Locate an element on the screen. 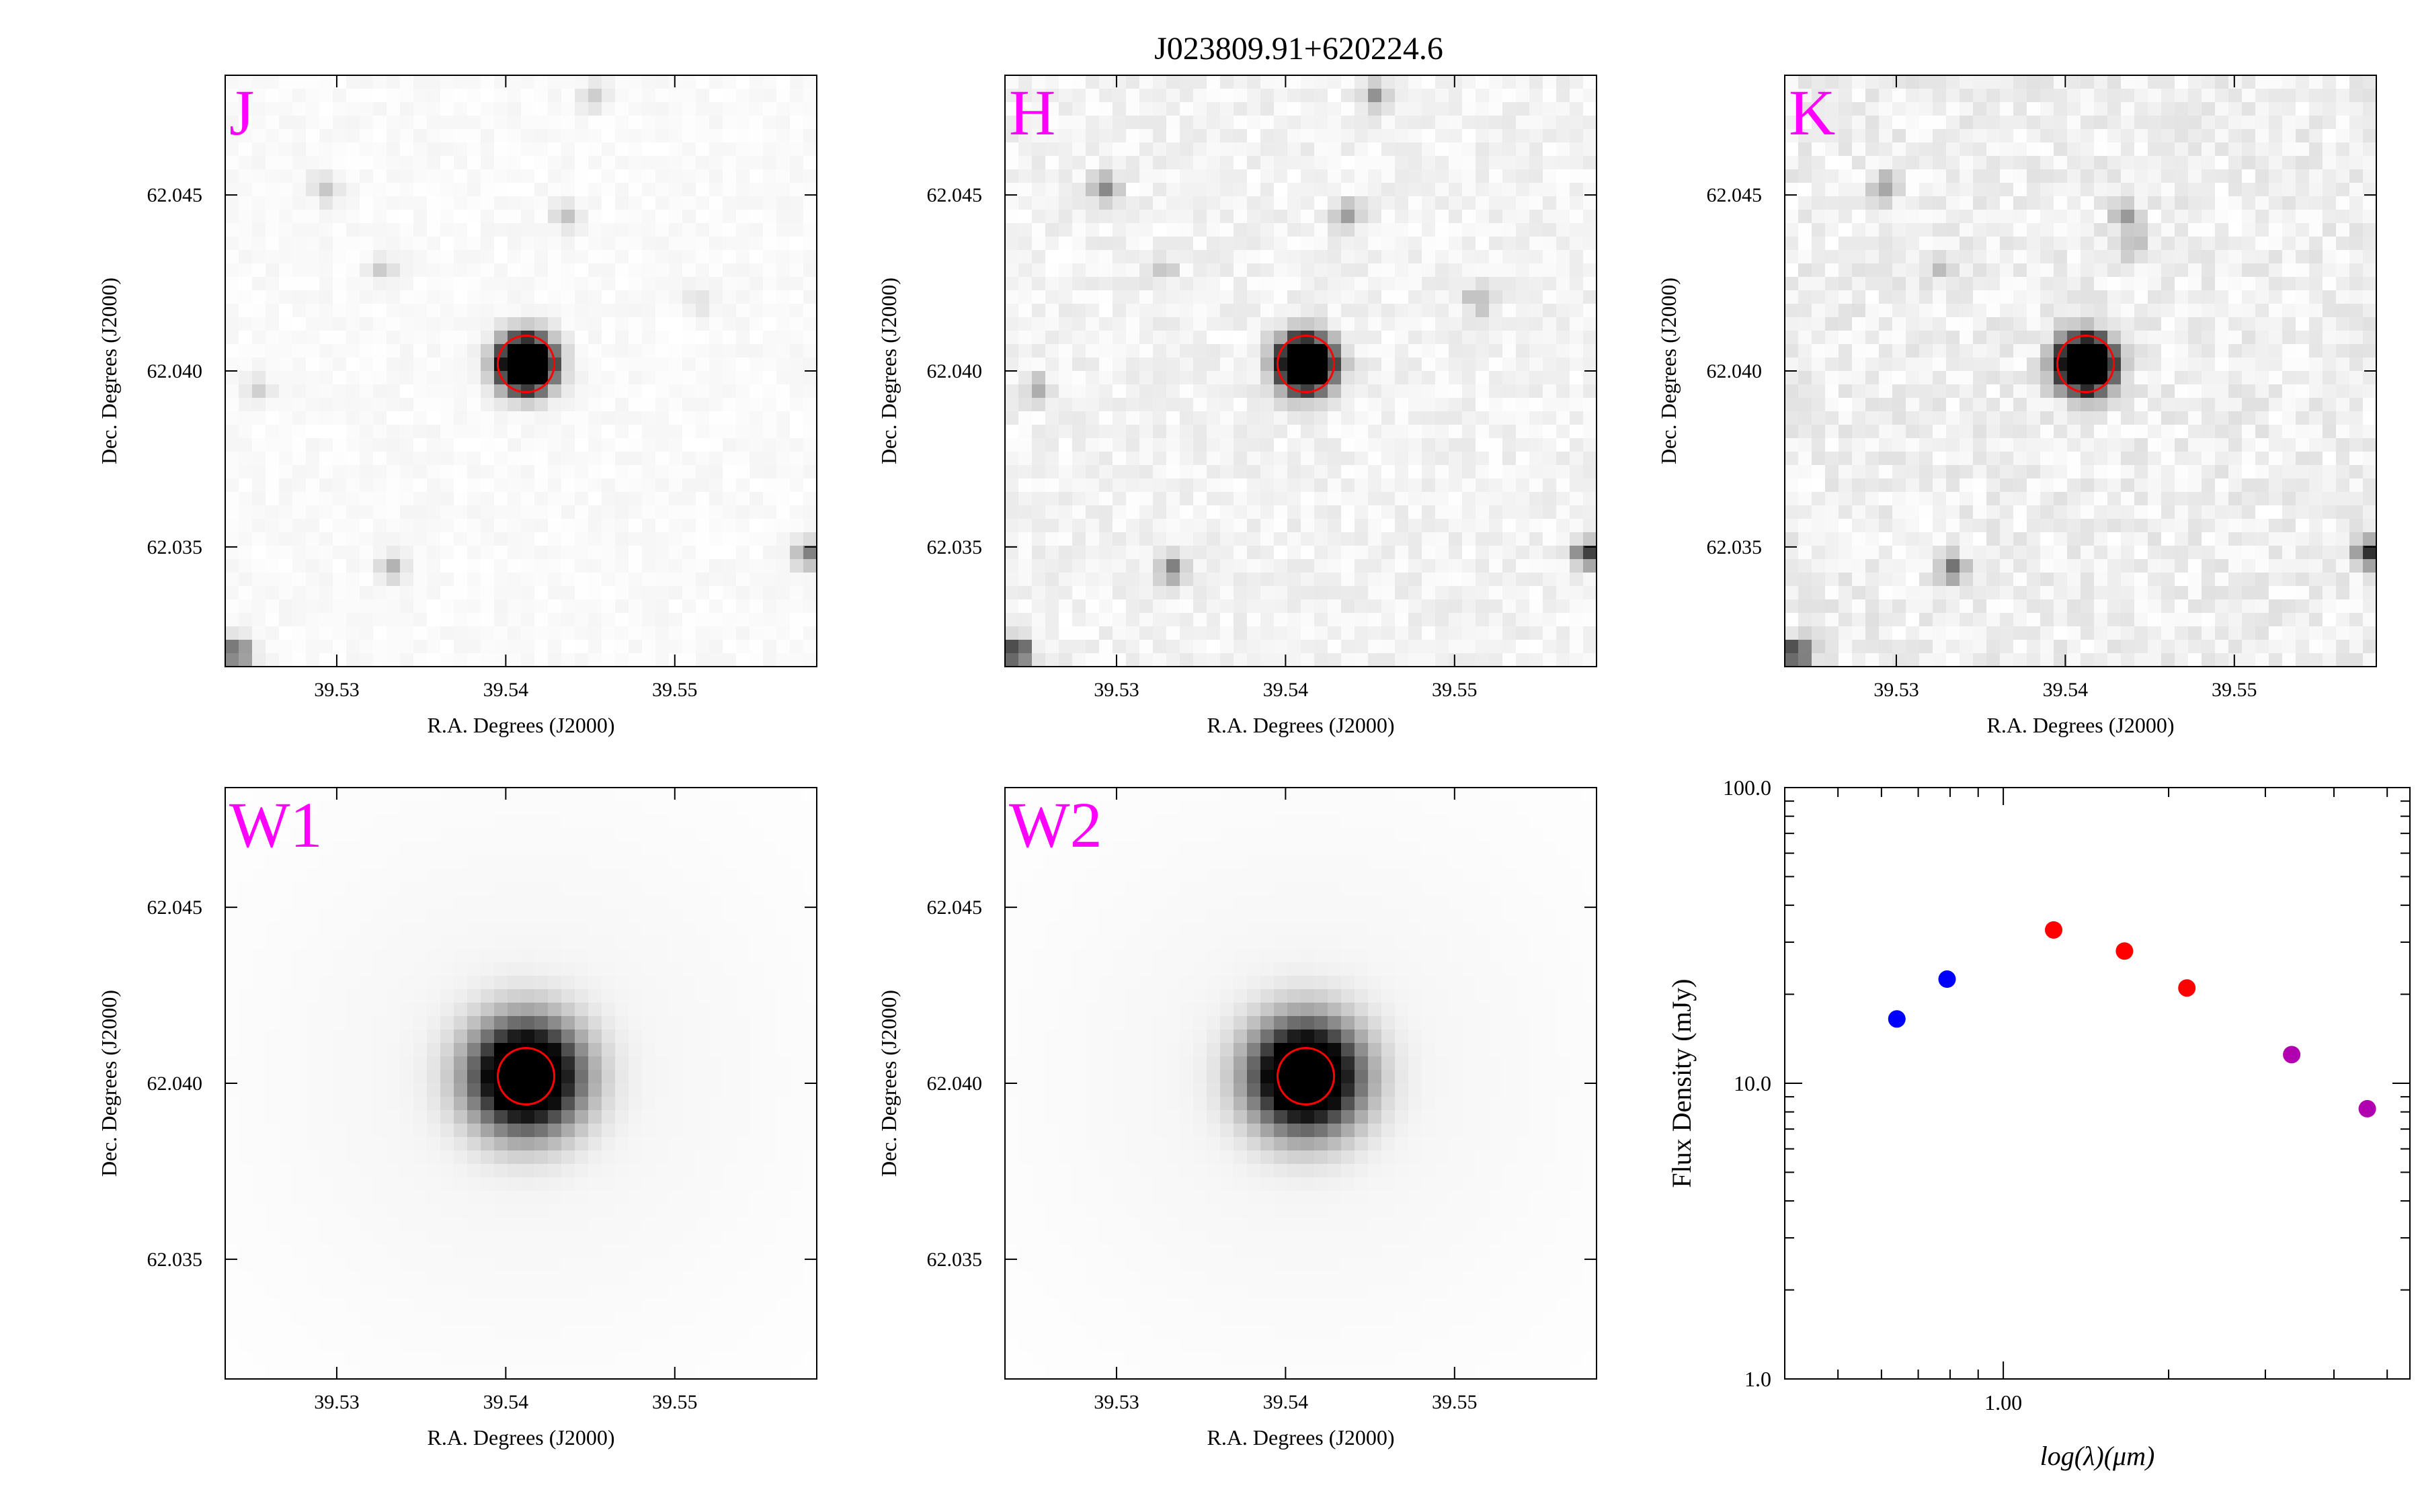  y-tick-label: 100.0 is located at coordinates (1747, 787).